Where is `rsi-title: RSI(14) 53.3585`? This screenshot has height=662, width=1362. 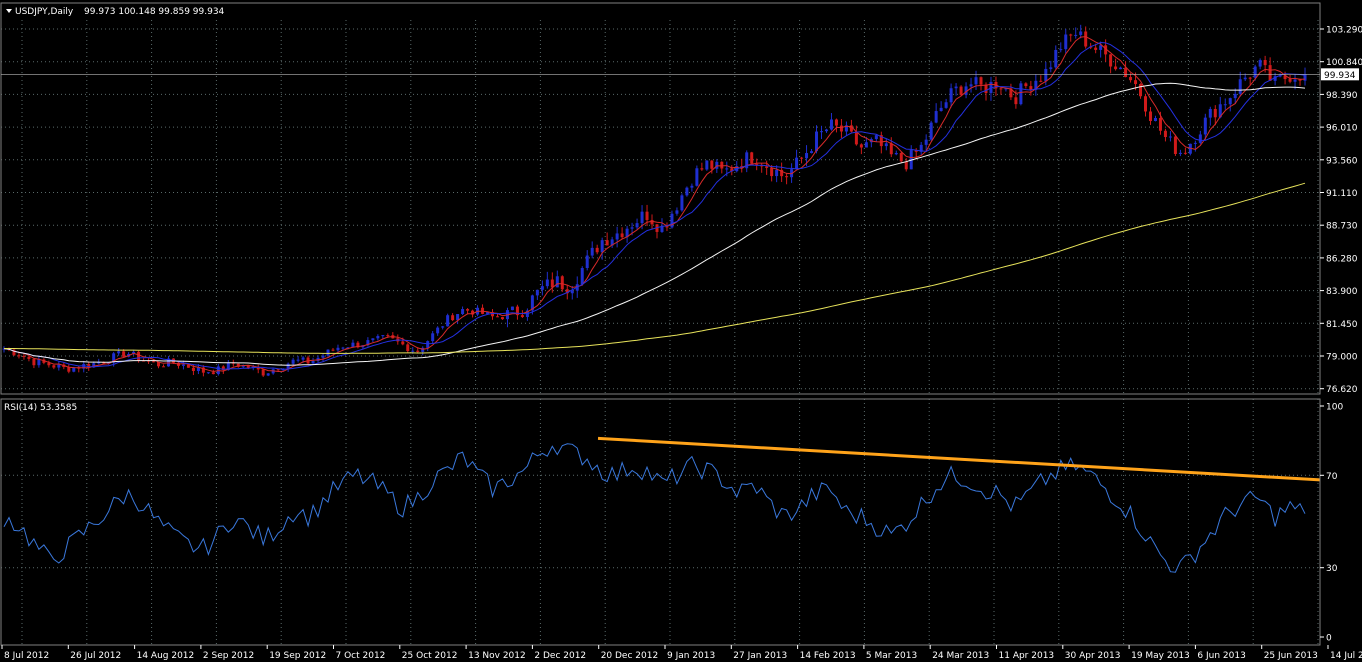 rsi-title: RSI(14) 53.3585 is located at coordinates (40, 408).